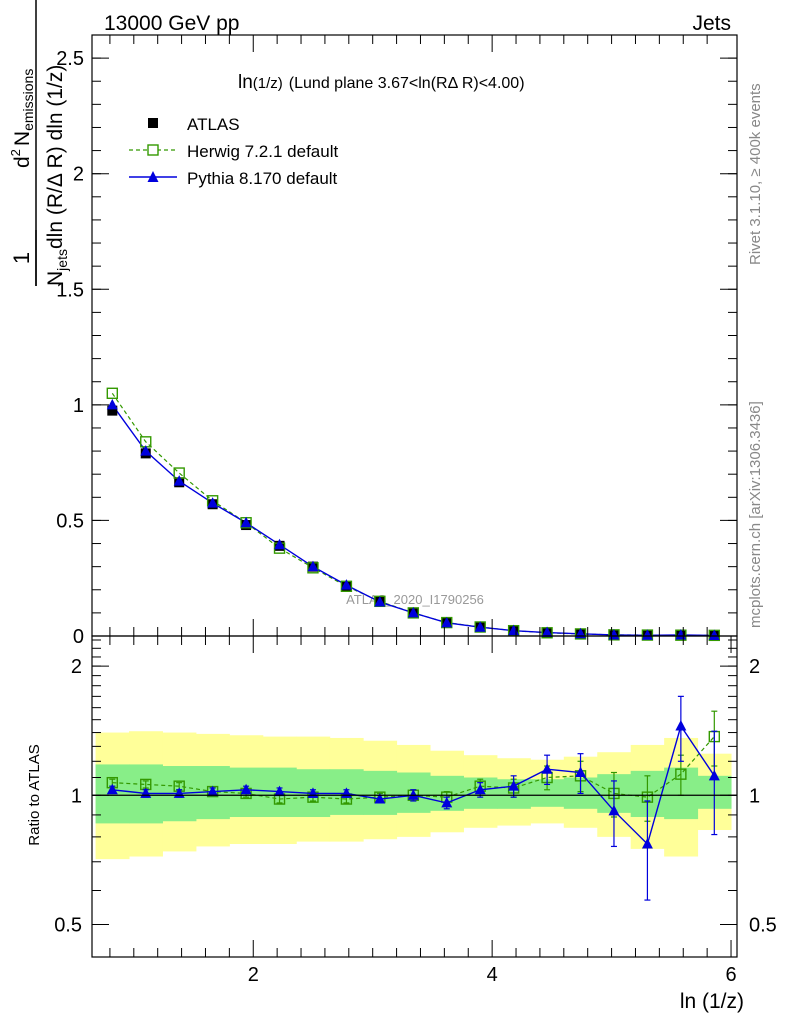 The height and width of the screenshot is (1024, 786). Describe the element at coordinates (70, 521) in the screenshot. I see `top-y-tick-label: 0.5` at that location.